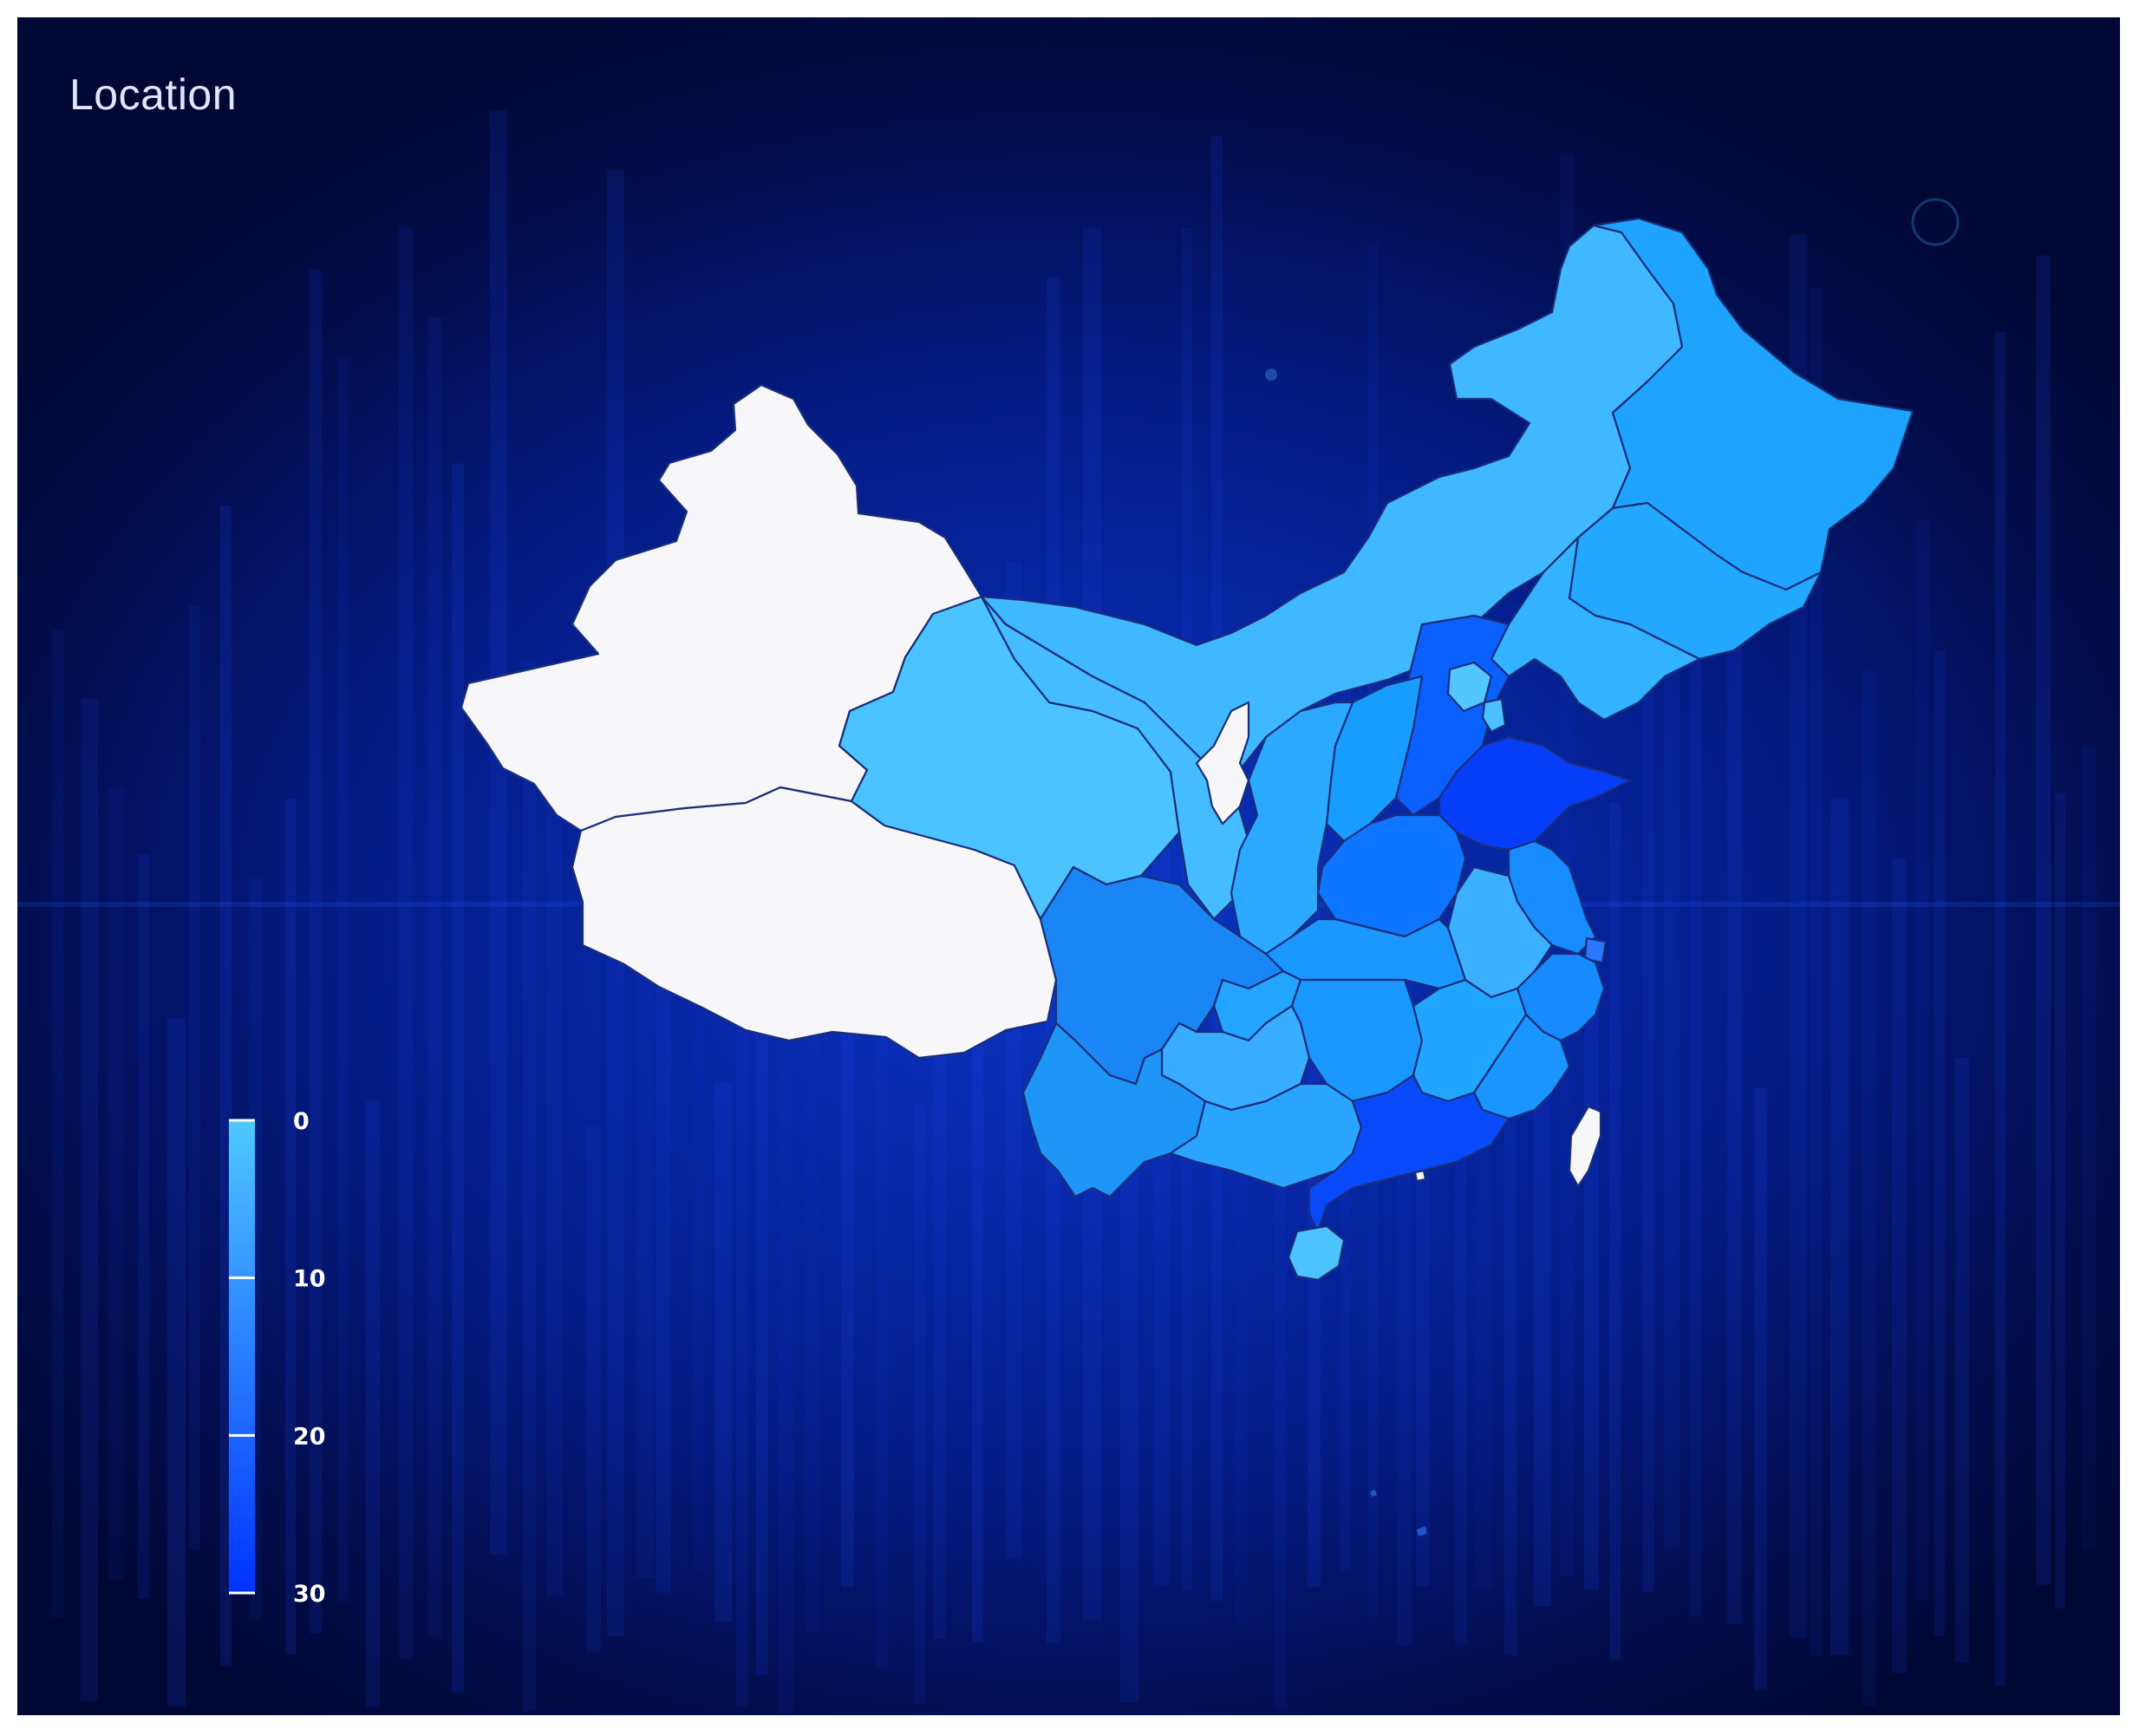  Describe the element at coordinates (309, 1594) in the screenshot. I see `legend-tick-label: 30` at that location.